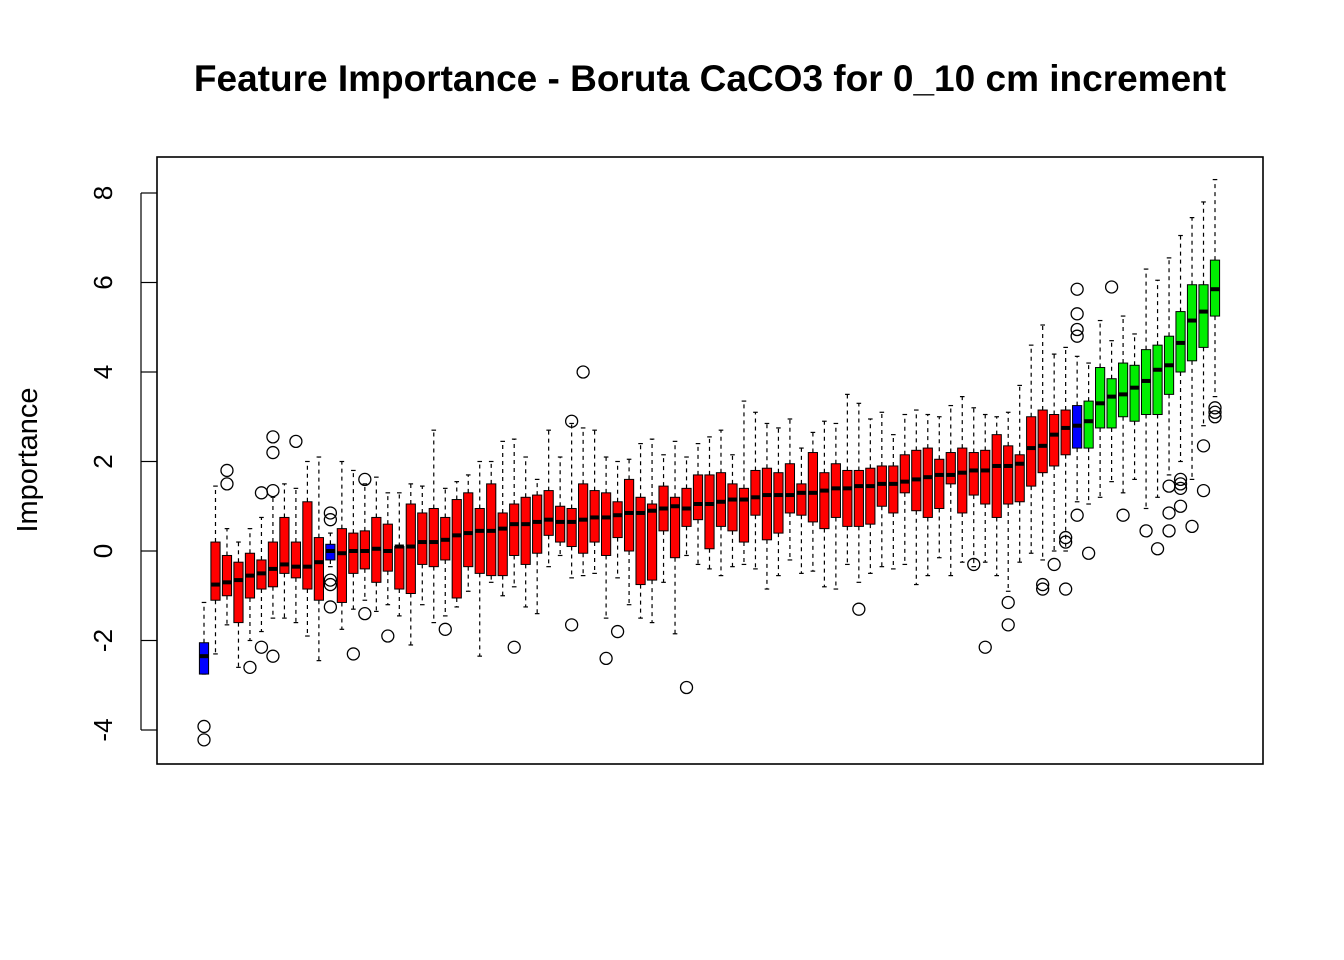 This screenshot has height=960, width=1344. Describe the element at coordinates (103, 551) in the screenshot. I see `y-tick-label: 0` at that location.